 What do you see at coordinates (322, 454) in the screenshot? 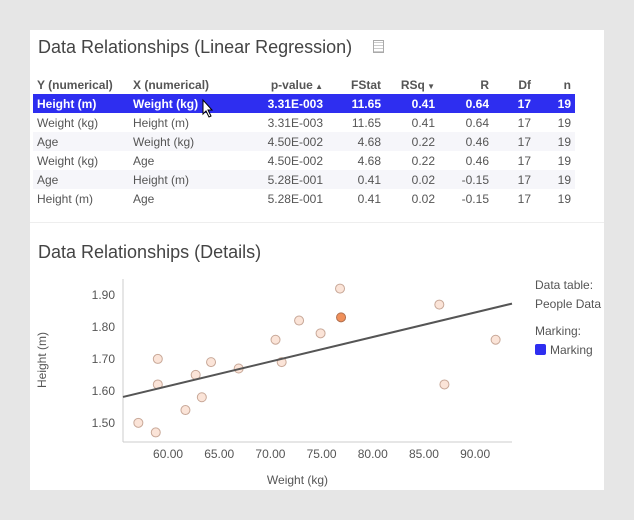
I see `x-tick-label: 75.00` at bounding box center [322, 454].